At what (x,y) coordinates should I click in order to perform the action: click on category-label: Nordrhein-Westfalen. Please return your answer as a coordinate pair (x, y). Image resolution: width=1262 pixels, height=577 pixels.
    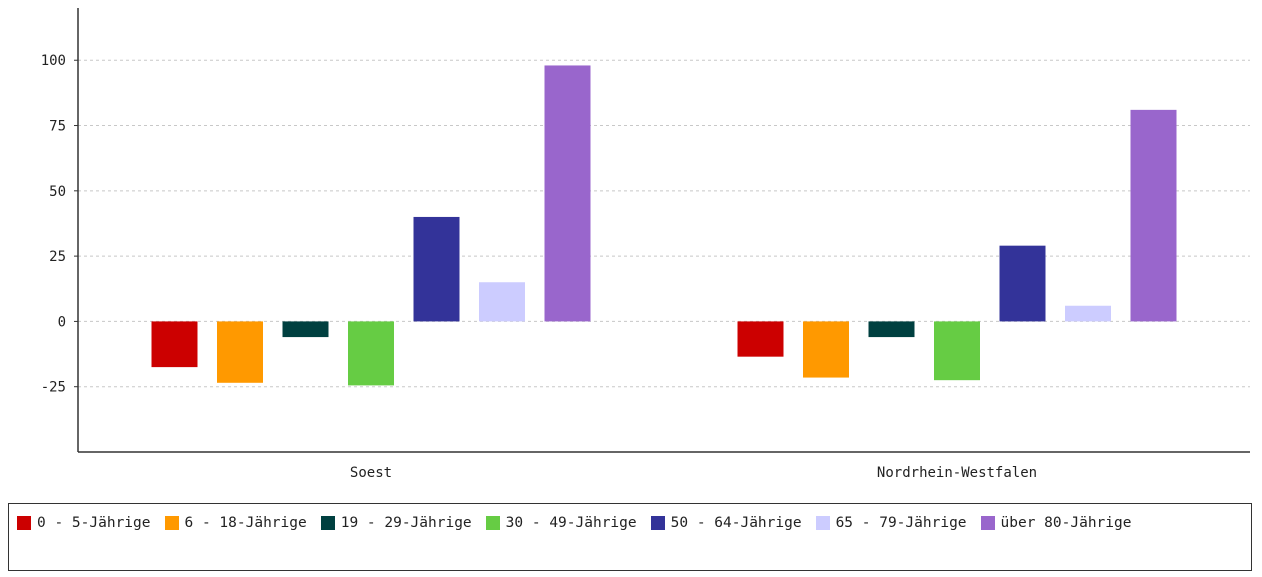
    Looking at the image, I should click on (957, 473).